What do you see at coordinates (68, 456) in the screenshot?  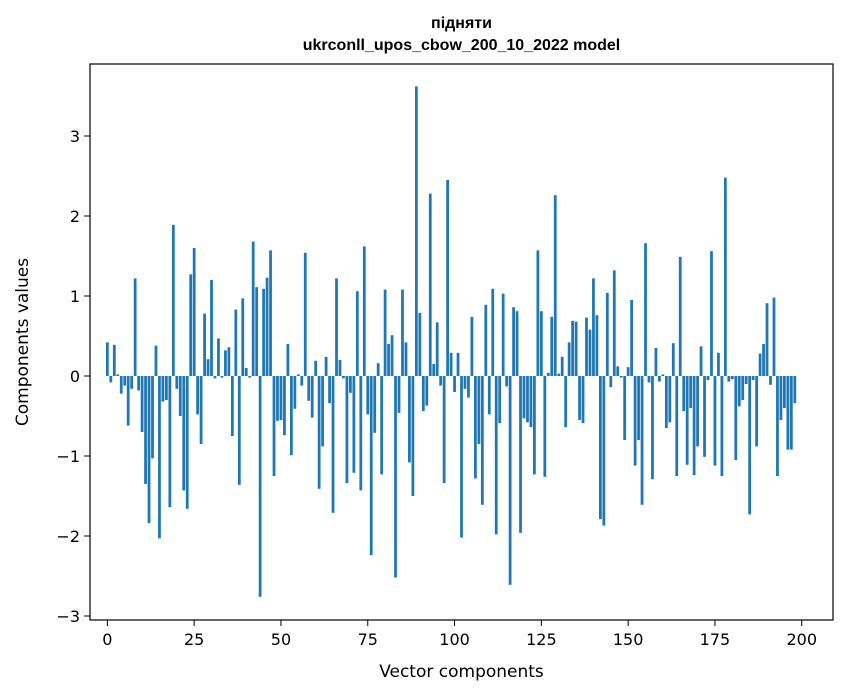 I see `y-tick-label: −1` at bounding box center [68, 456].